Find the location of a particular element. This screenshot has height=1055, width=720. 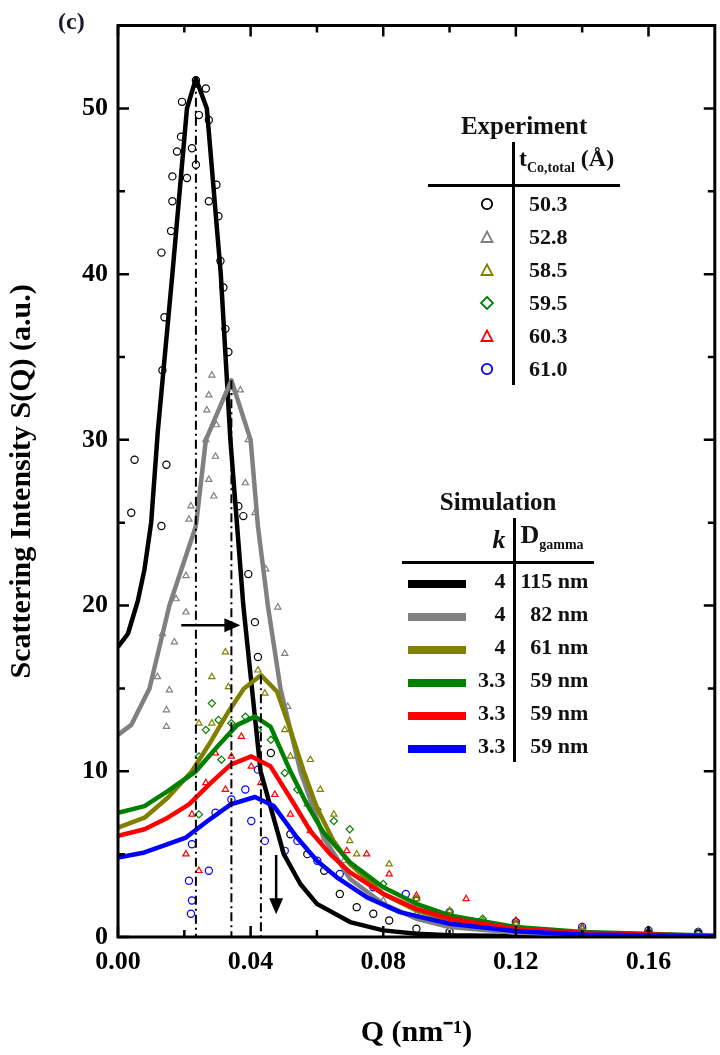

legend-label: 59.5 is located at coordinates (548, 302).